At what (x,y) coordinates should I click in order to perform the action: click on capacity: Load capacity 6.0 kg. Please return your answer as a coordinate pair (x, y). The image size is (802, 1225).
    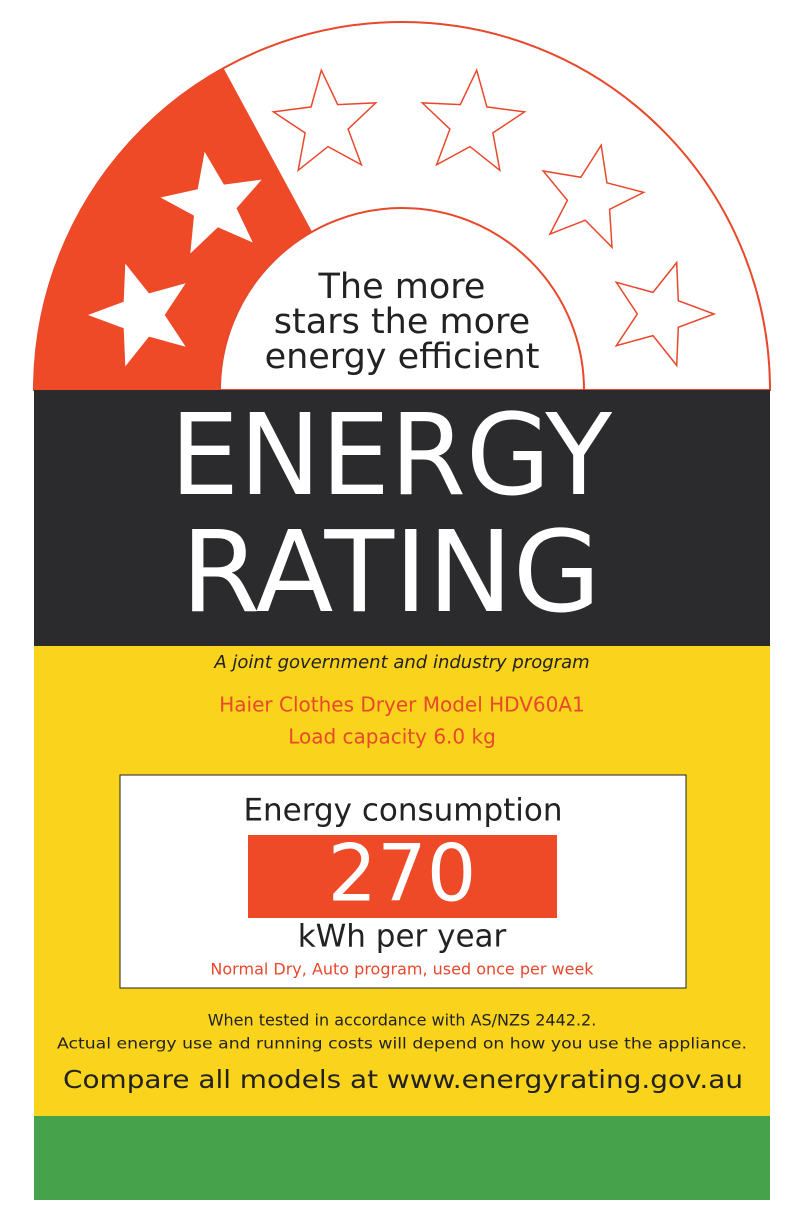
    Looking at the image, I should click on (392, 737).